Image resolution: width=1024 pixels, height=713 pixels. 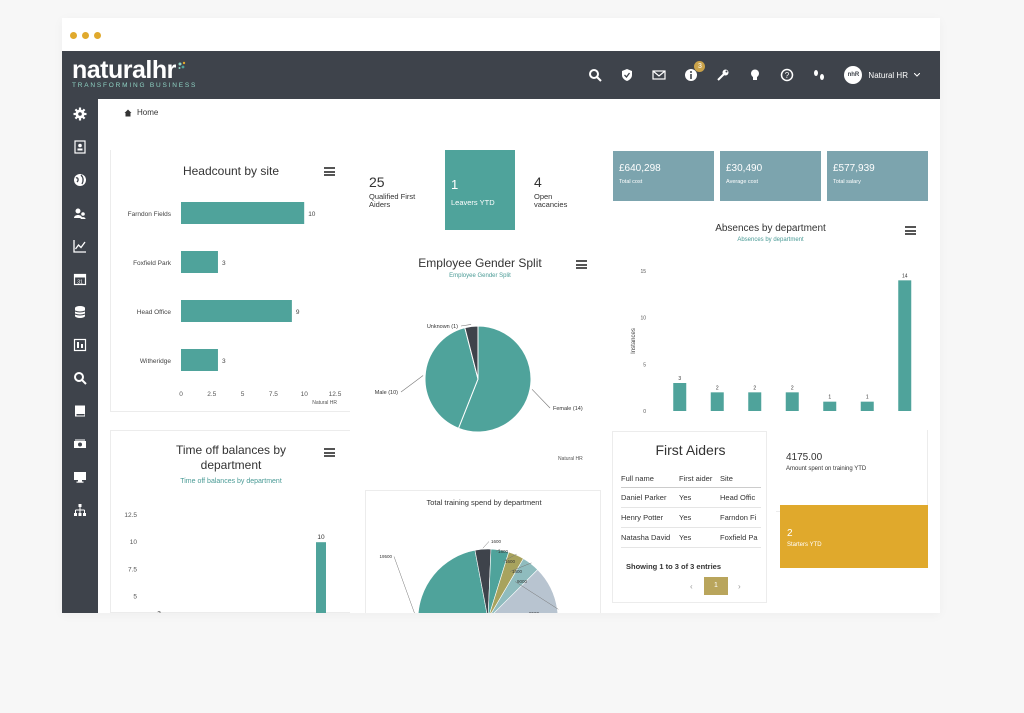 What do you see at coordinates (674, 566) in the screenshot?
I see `table-info: Showing 1 to 3 of 3 entries` at bounding box center [674, 566].